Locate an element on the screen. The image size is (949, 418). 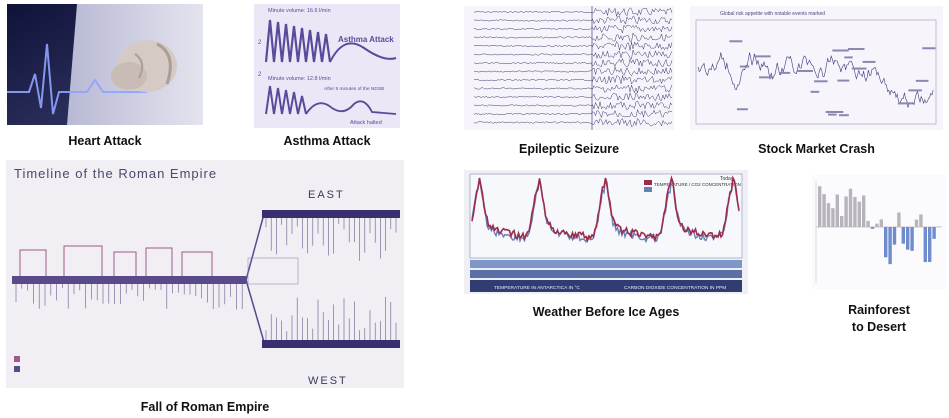
asthma-bottom-label: Attack halted is located at coordinates (366, 123).